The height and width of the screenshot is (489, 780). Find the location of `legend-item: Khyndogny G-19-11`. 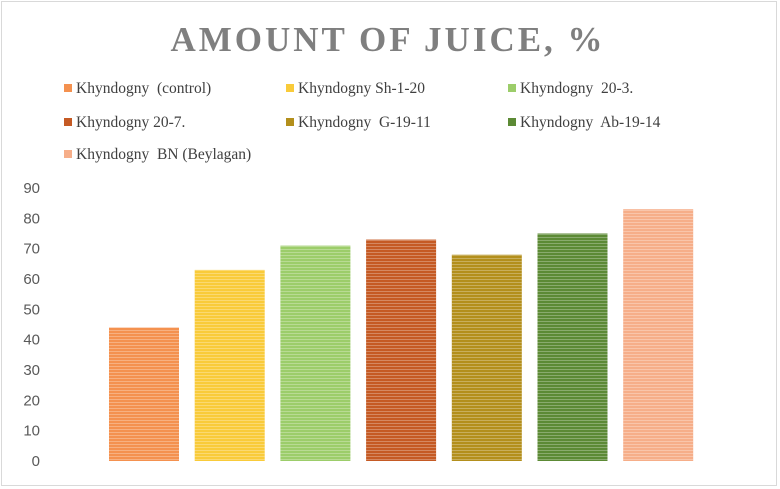

legend-item: Khyndogny G-19-11 is located at coordinates (358, 123).